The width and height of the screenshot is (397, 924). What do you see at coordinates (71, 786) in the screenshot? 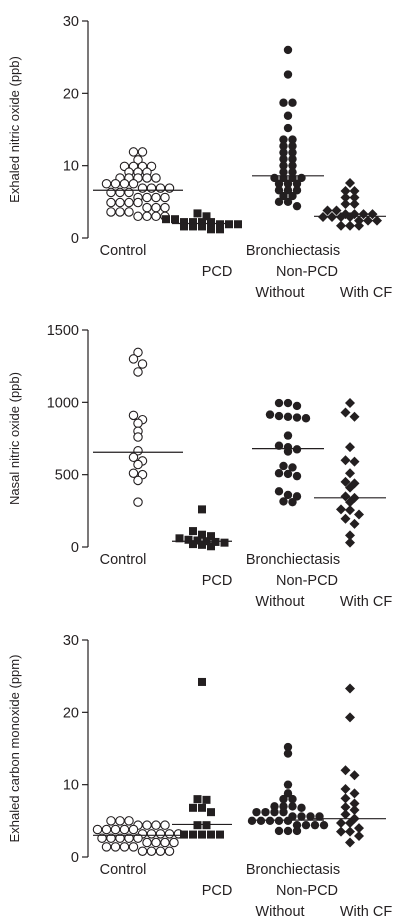
I see `y-tick-label: 10` at bounding box center [71, 786].